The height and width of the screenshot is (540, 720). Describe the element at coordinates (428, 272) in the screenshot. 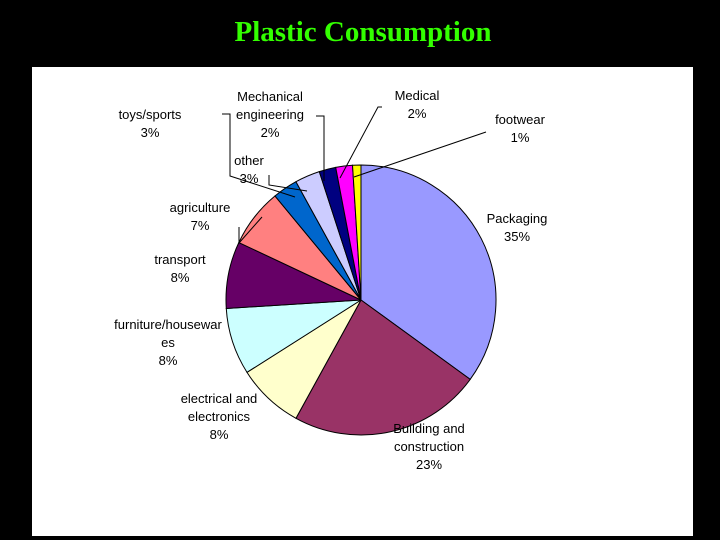

I see `pie-slice-packaging` at that location.